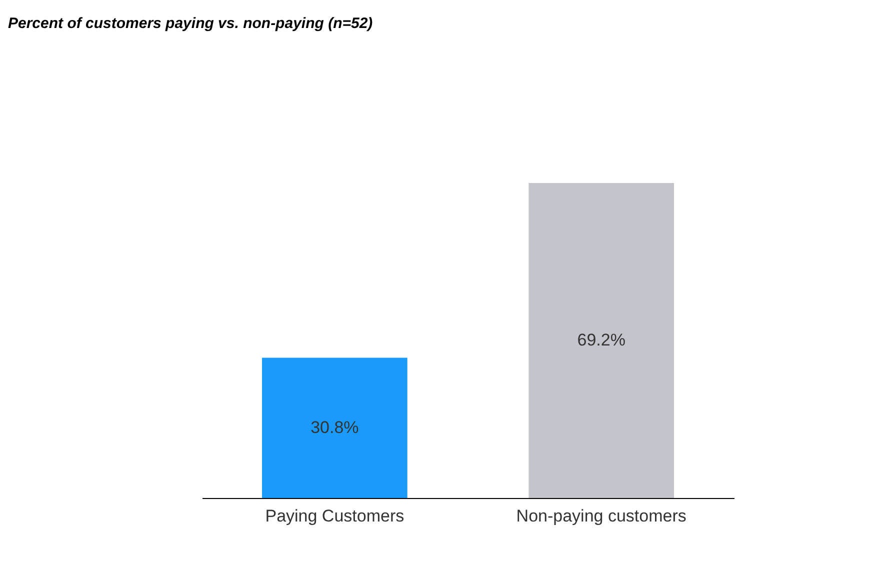 The image size is (896, 562). I want to click on x-tick-label: Paying Customers, so click(334, 516).